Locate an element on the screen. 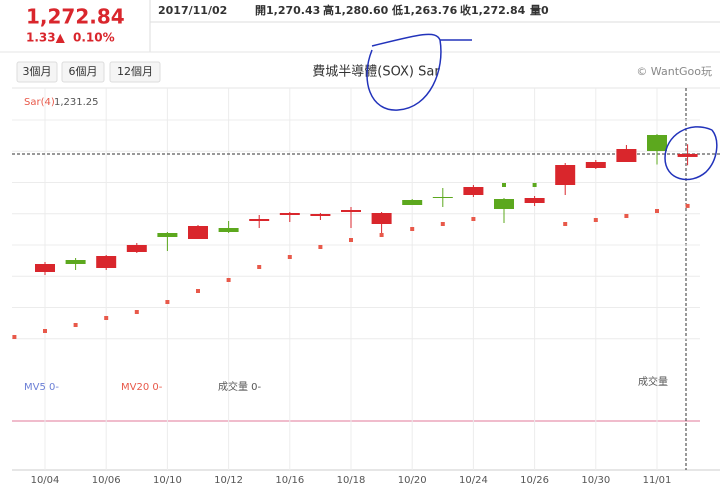  x-tick-label: 10/12 is located at coordinates (228, 480).